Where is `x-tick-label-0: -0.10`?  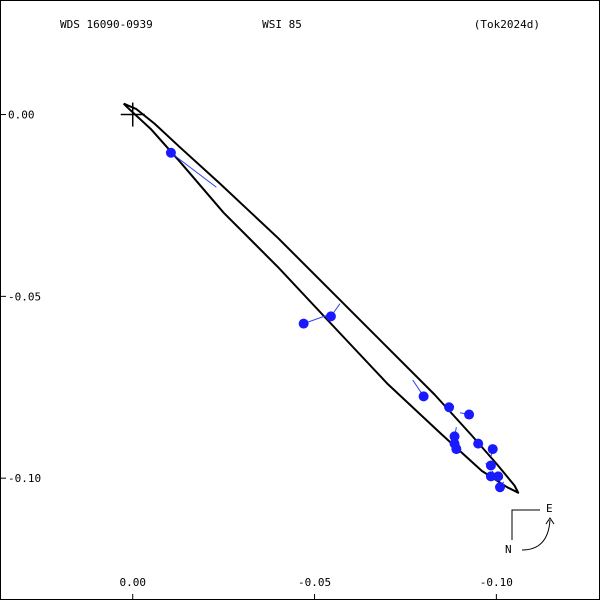
x-tick-label-0: -0.10 is located at coordinates (496, 582).